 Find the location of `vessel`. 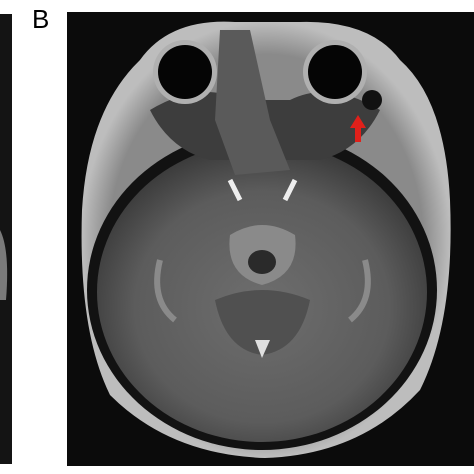

vessel is located at coordinates (262, 349).